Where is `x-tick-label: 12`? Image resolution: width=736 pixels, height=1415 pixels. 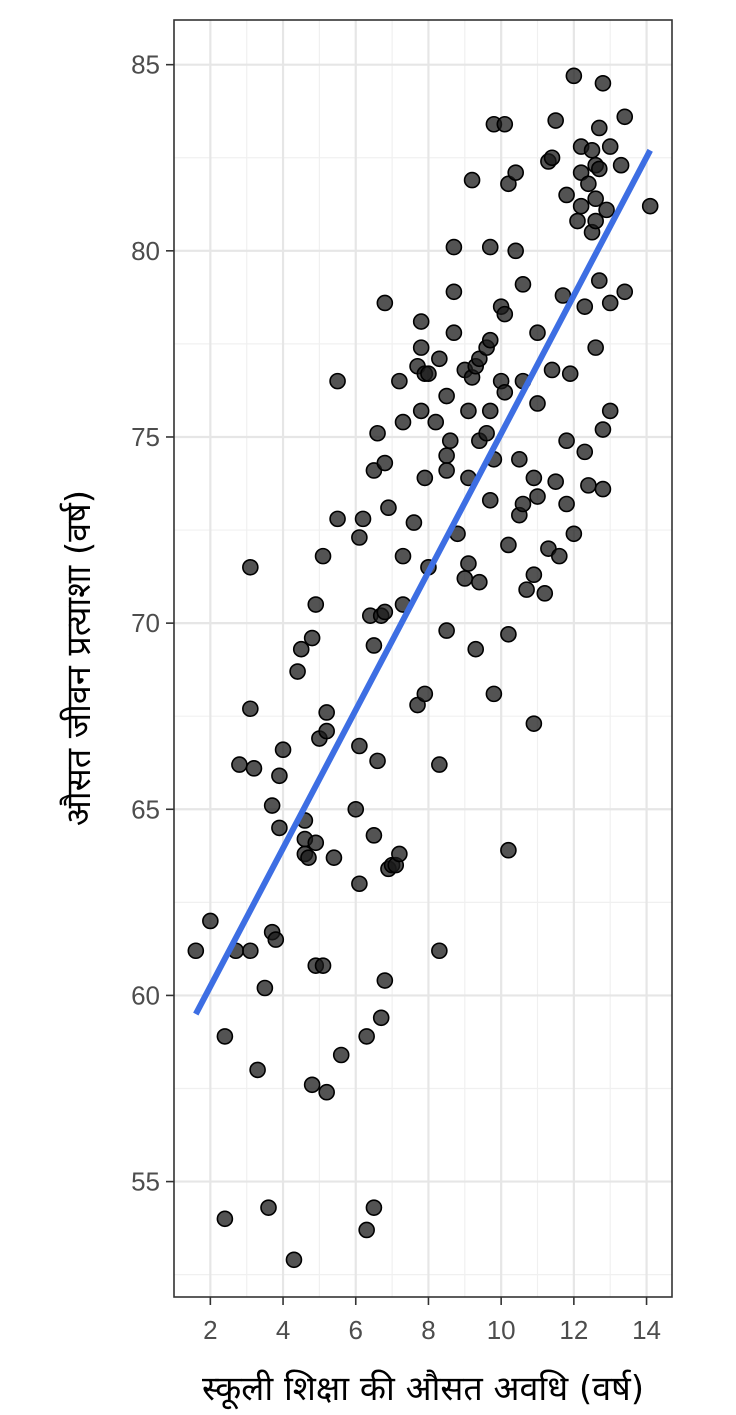 x-tick-label: 12 is located at coordinates (573, 1330).